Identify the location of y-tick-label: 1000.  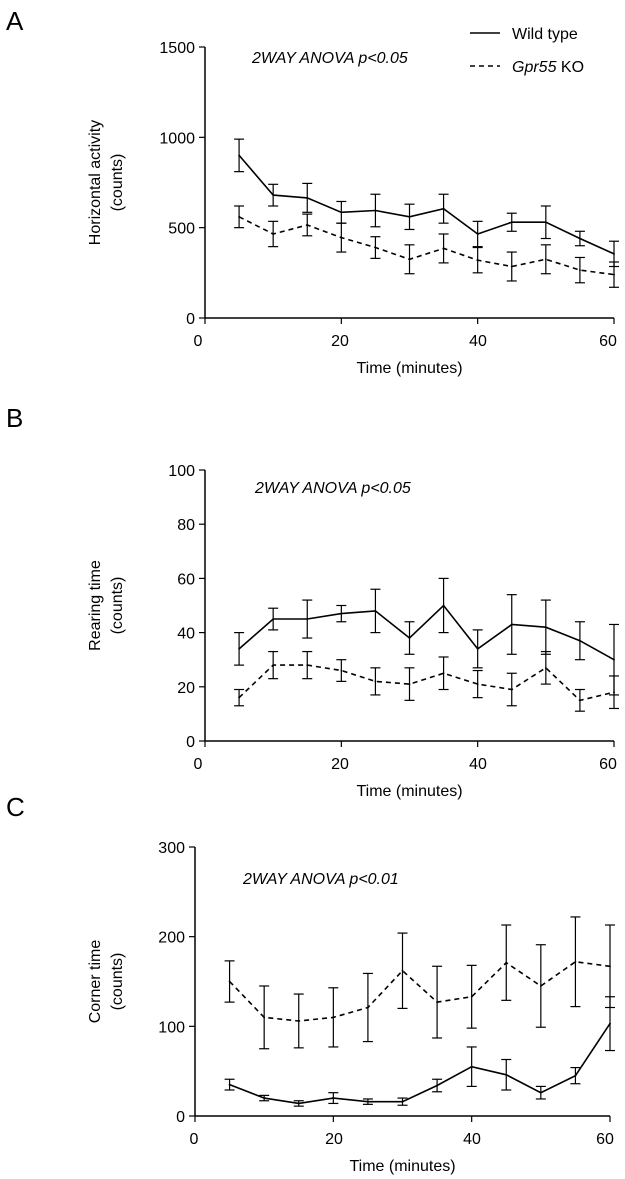
(177, 138).